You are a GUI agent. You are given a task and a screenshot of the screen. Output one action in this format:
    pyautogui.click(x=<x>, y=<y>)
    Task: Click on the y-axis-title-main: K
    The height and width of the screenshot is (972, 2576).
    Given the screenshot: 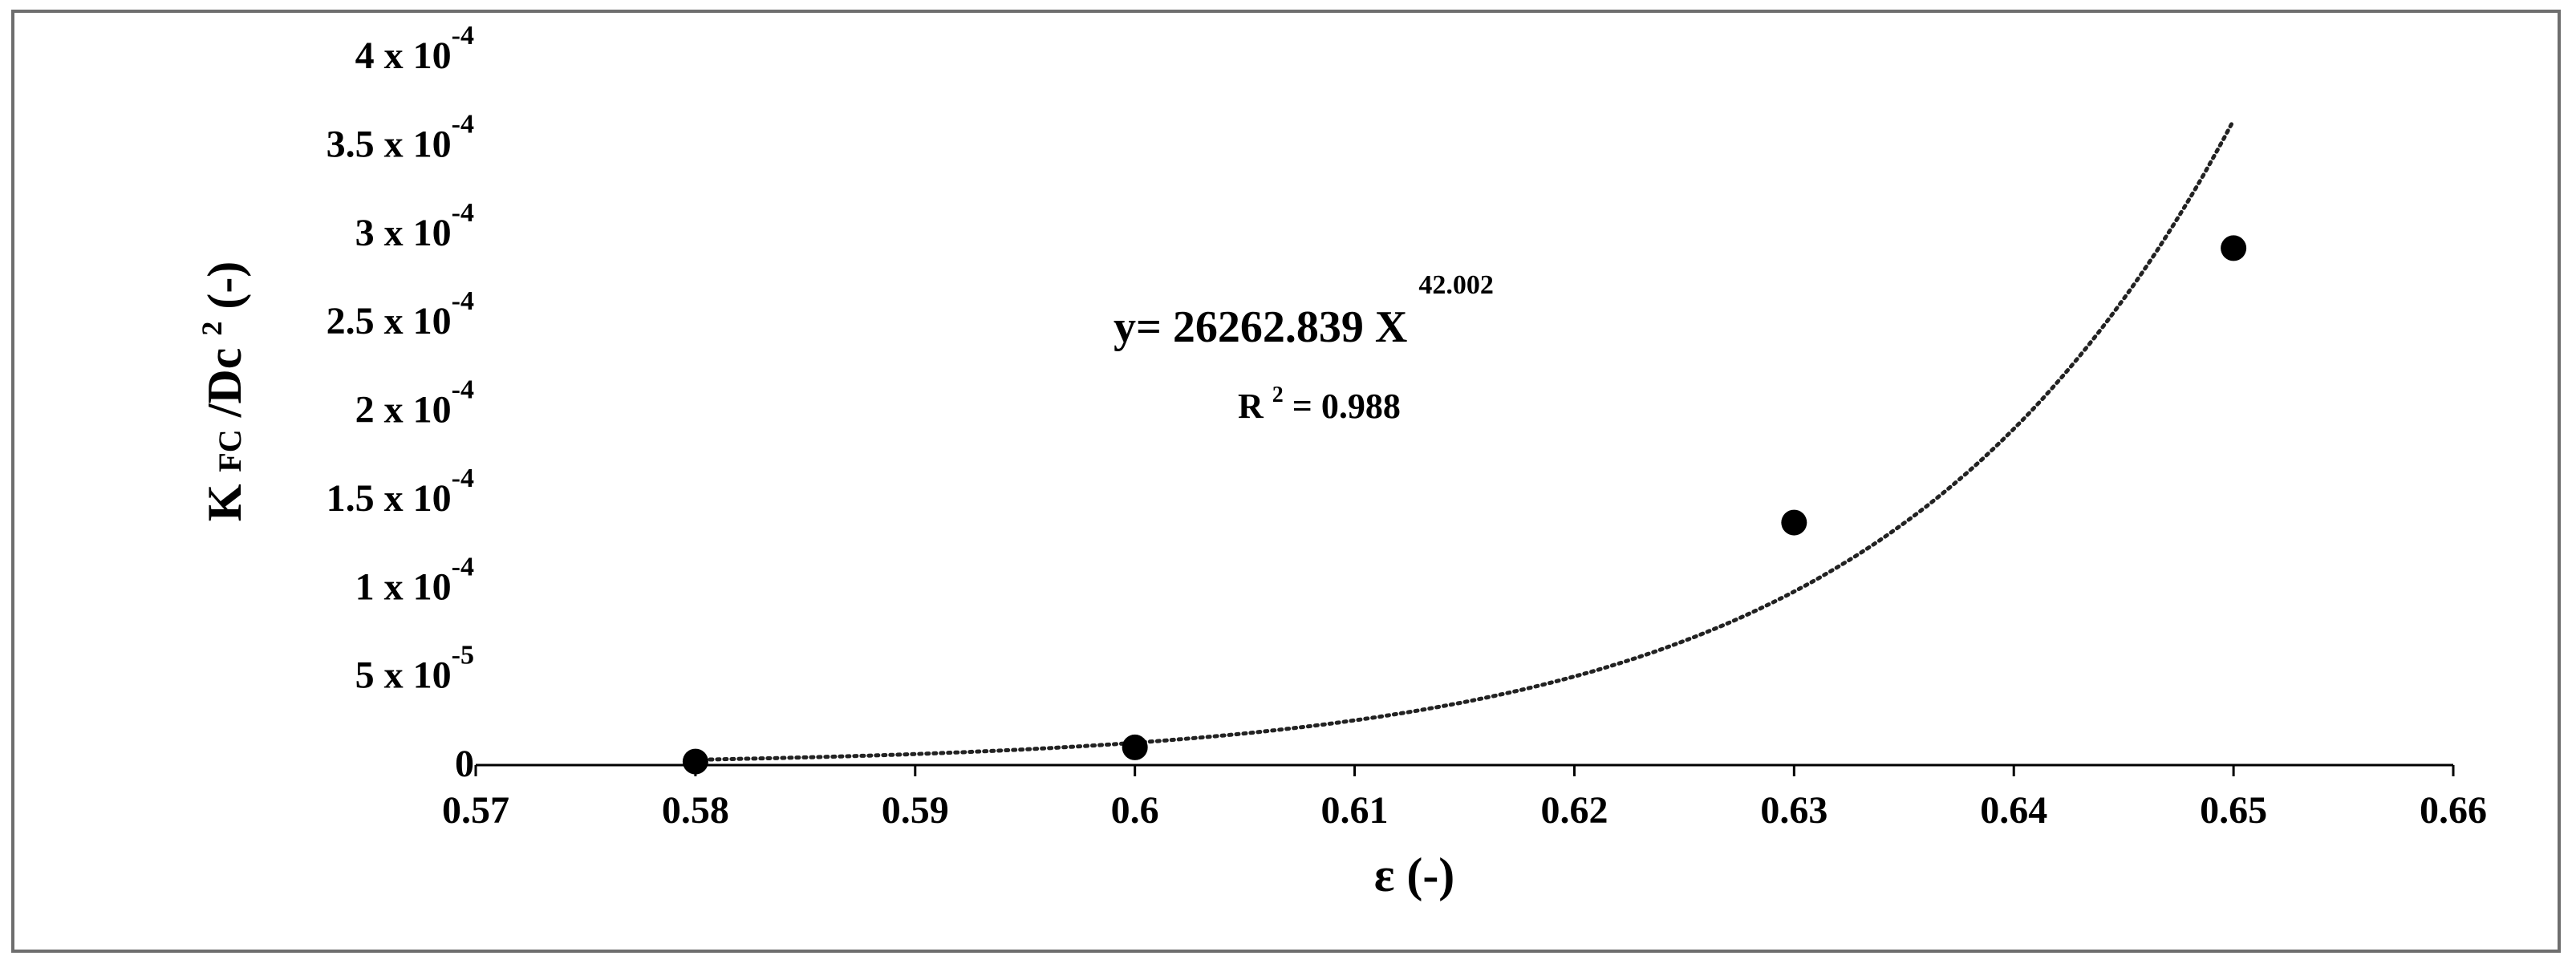 What is the action you would take?
    pyautogui.click(x=224, y=502)
    